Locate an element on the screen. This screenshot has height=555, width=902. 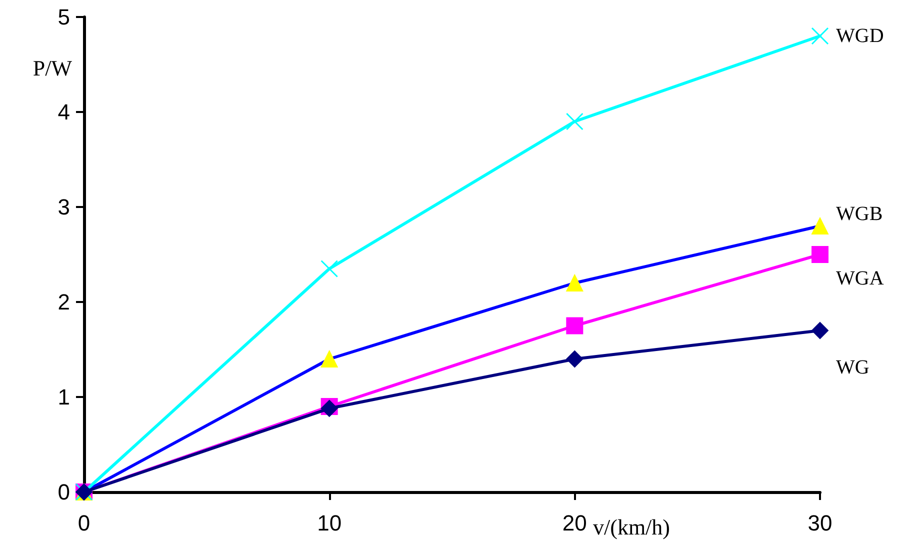
x-tick-label: 10 is located at coordinates (329, 523).